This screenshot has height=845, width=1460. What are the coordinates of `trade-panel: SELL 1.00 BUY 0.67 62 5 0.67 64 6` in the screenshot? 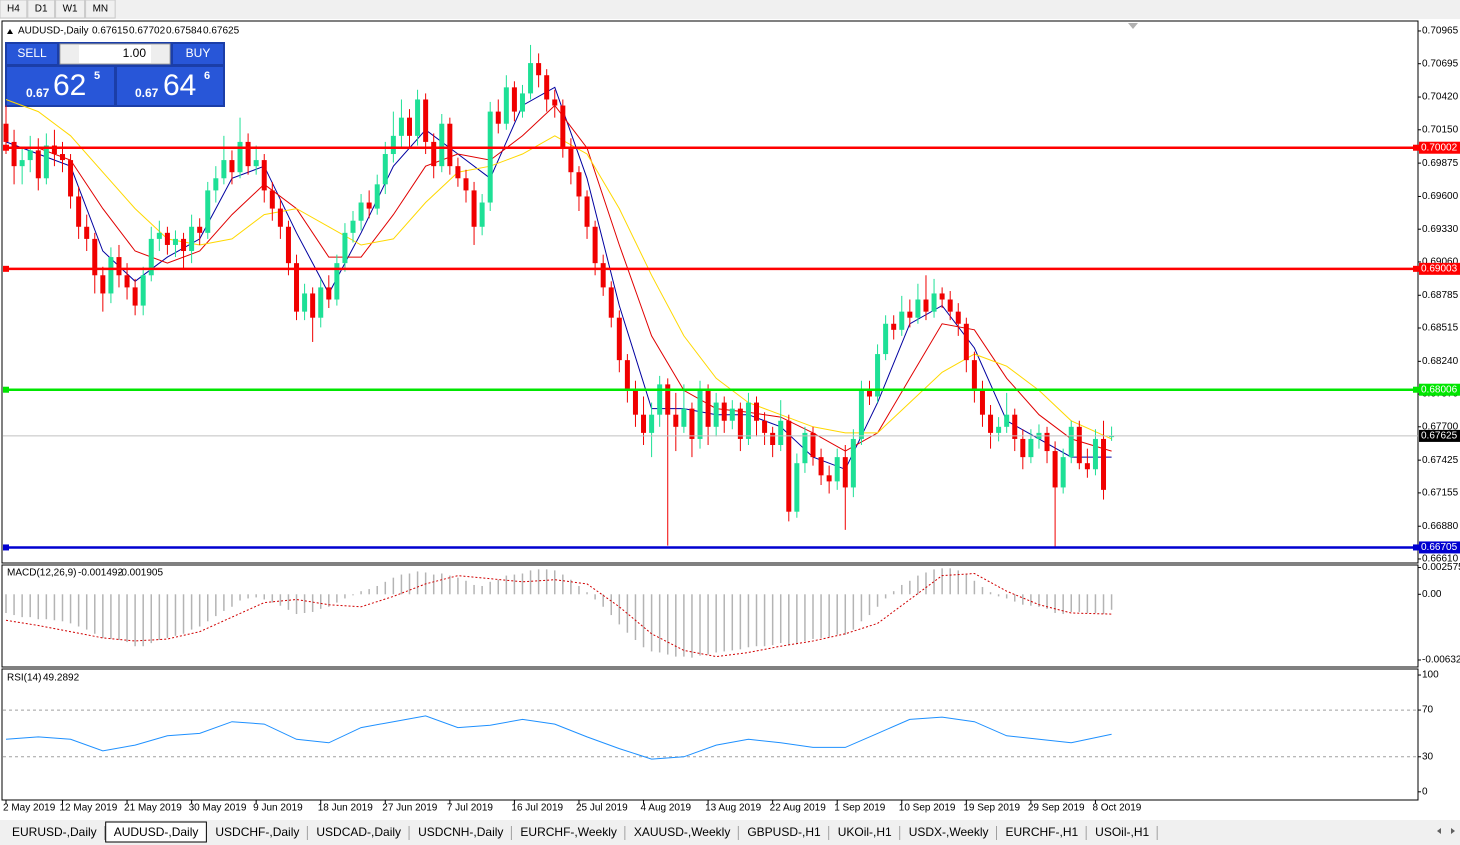 It's located at (115, 74).